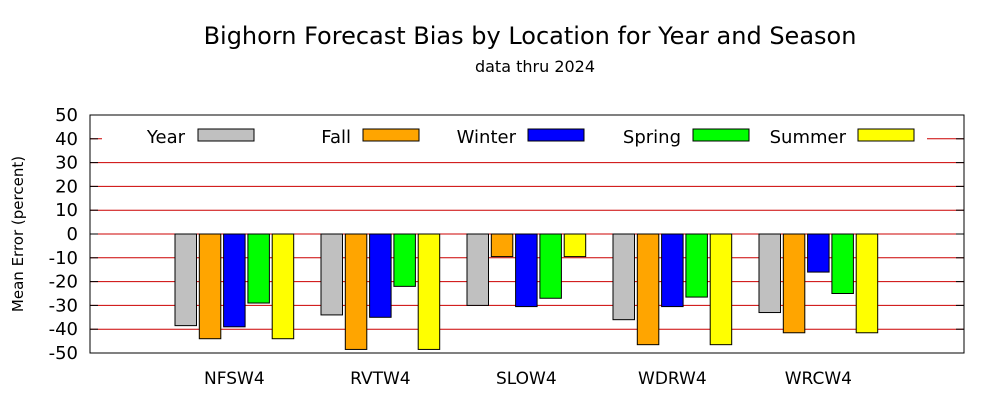  I want to click on bar-year-nfsw4, so click(185, 280).